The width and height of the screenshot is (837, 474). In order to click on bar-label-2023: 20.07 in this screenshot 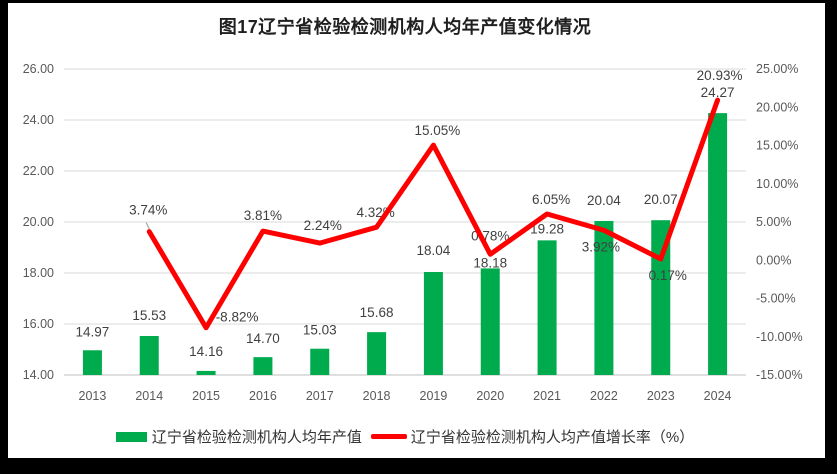, I will do `click(661, 199)`.